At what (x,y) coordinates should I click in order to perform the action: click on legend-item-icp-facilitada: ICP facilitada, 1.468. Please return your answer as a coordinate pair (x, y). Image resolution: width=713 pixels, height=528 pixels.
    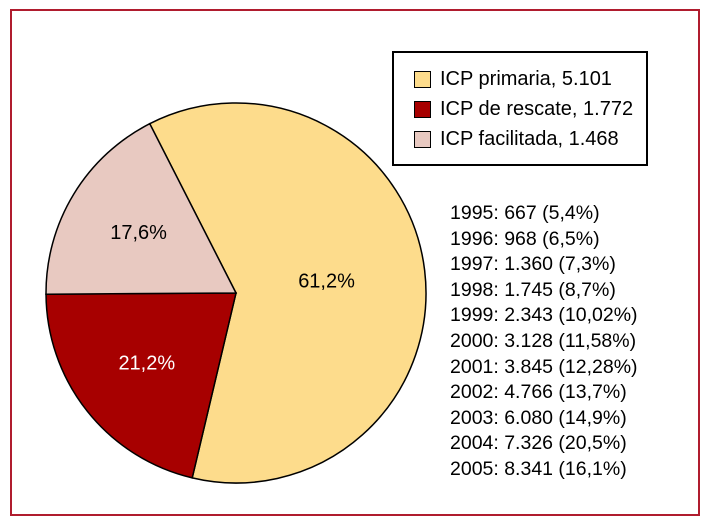
    Looking at the image, I should click on (516, 139).